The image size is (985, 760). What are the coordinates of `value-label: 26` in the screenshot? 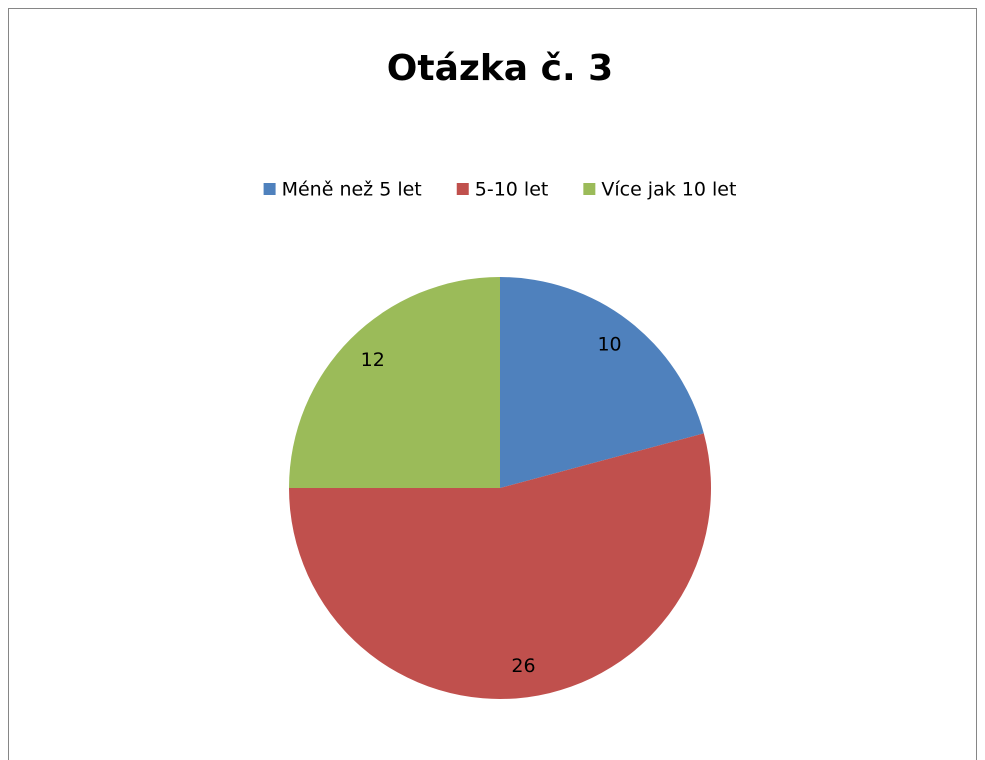 It's located at (523, 666).